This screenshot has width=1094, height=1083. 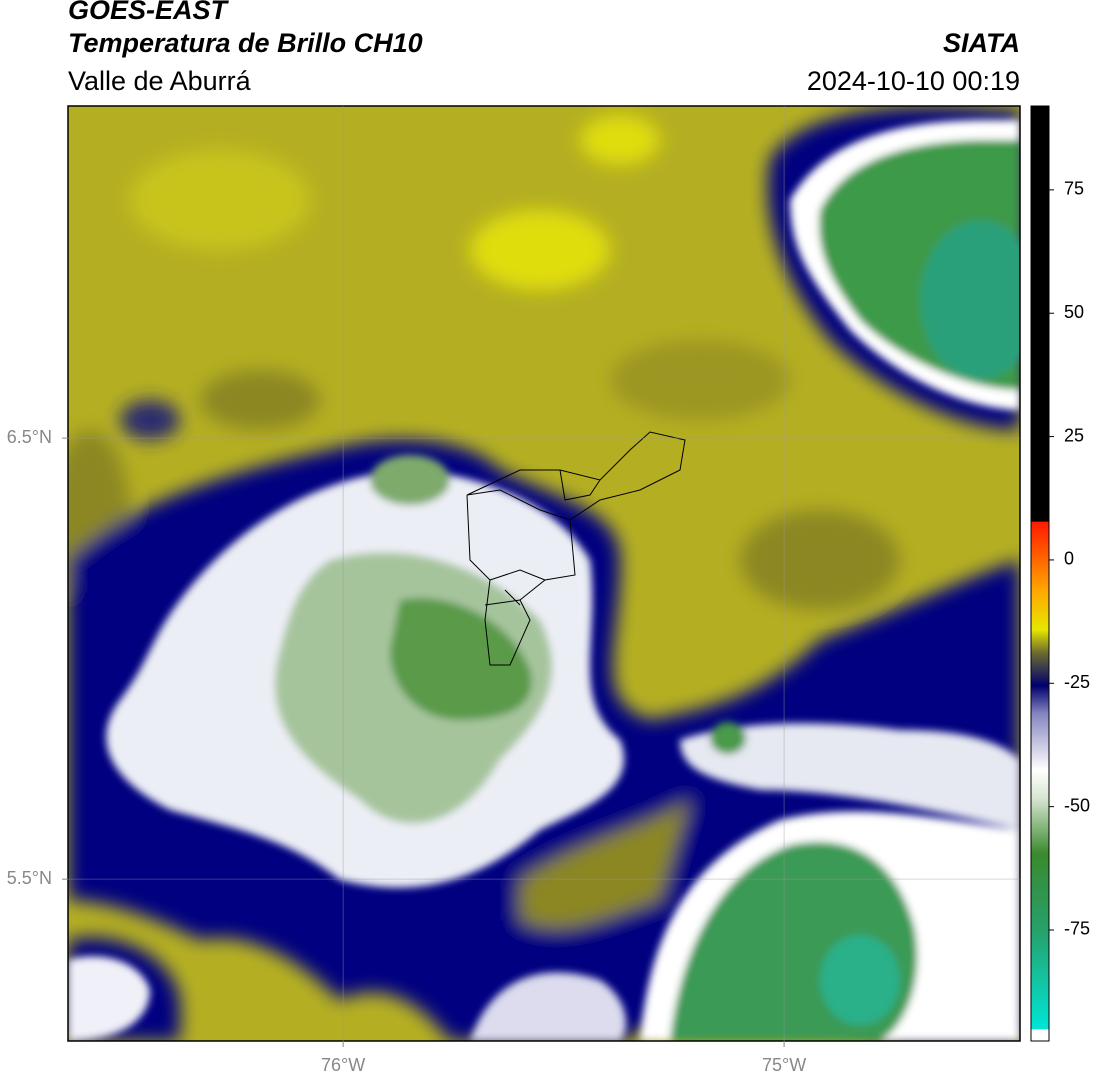 I want to click on x-tick-label: 75°W, so click(x=784, y=1065).